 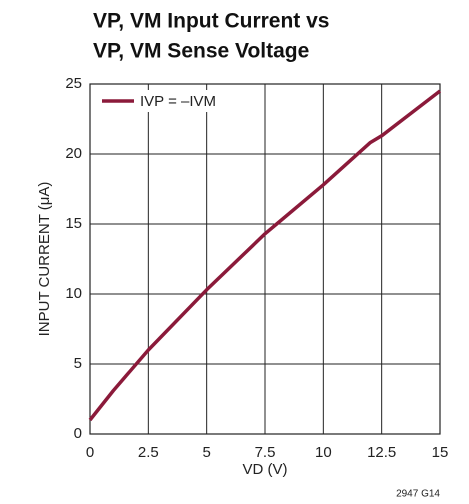 I want to click on y-tick-label: 10, so click(x=73, y=293).